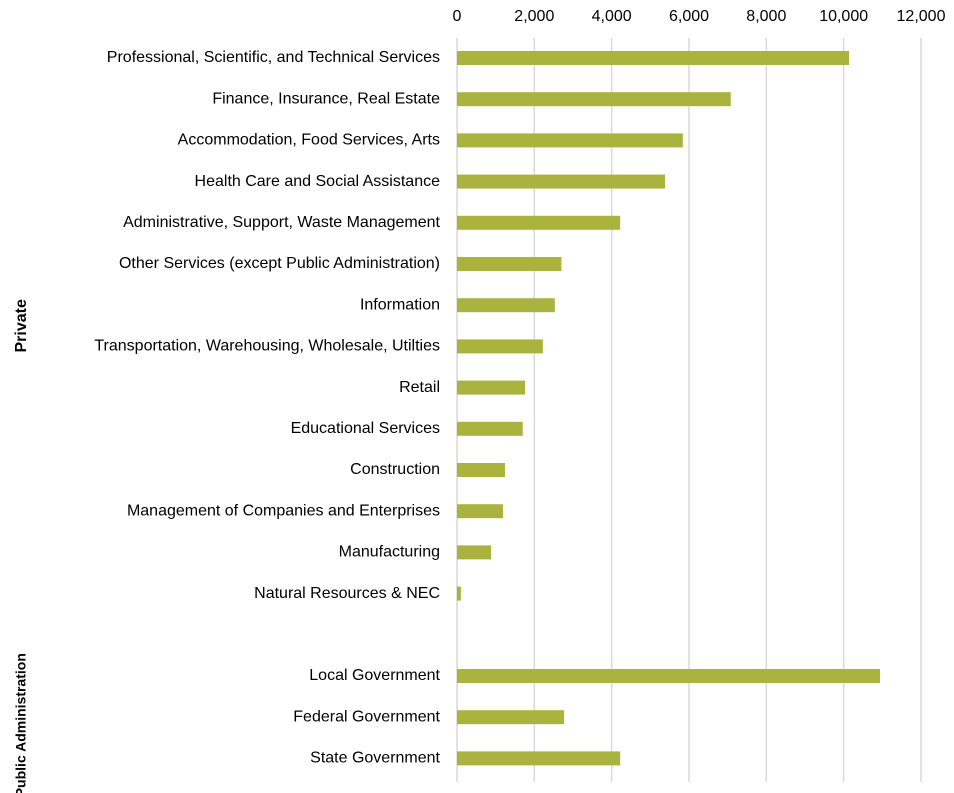 This screenshot has height=793, width=954. I want to click on y-tick-label: Educational Services, so click(365, 428).